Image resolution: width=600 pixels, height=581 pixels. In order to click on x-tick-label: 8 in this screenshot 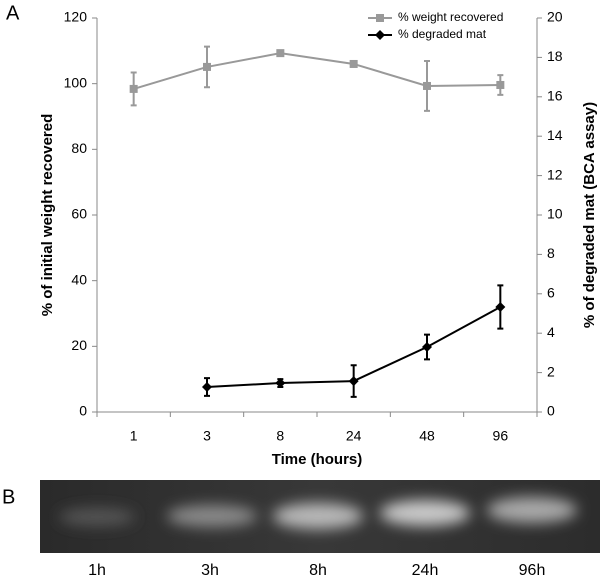, I will do `click(280, 436)`.